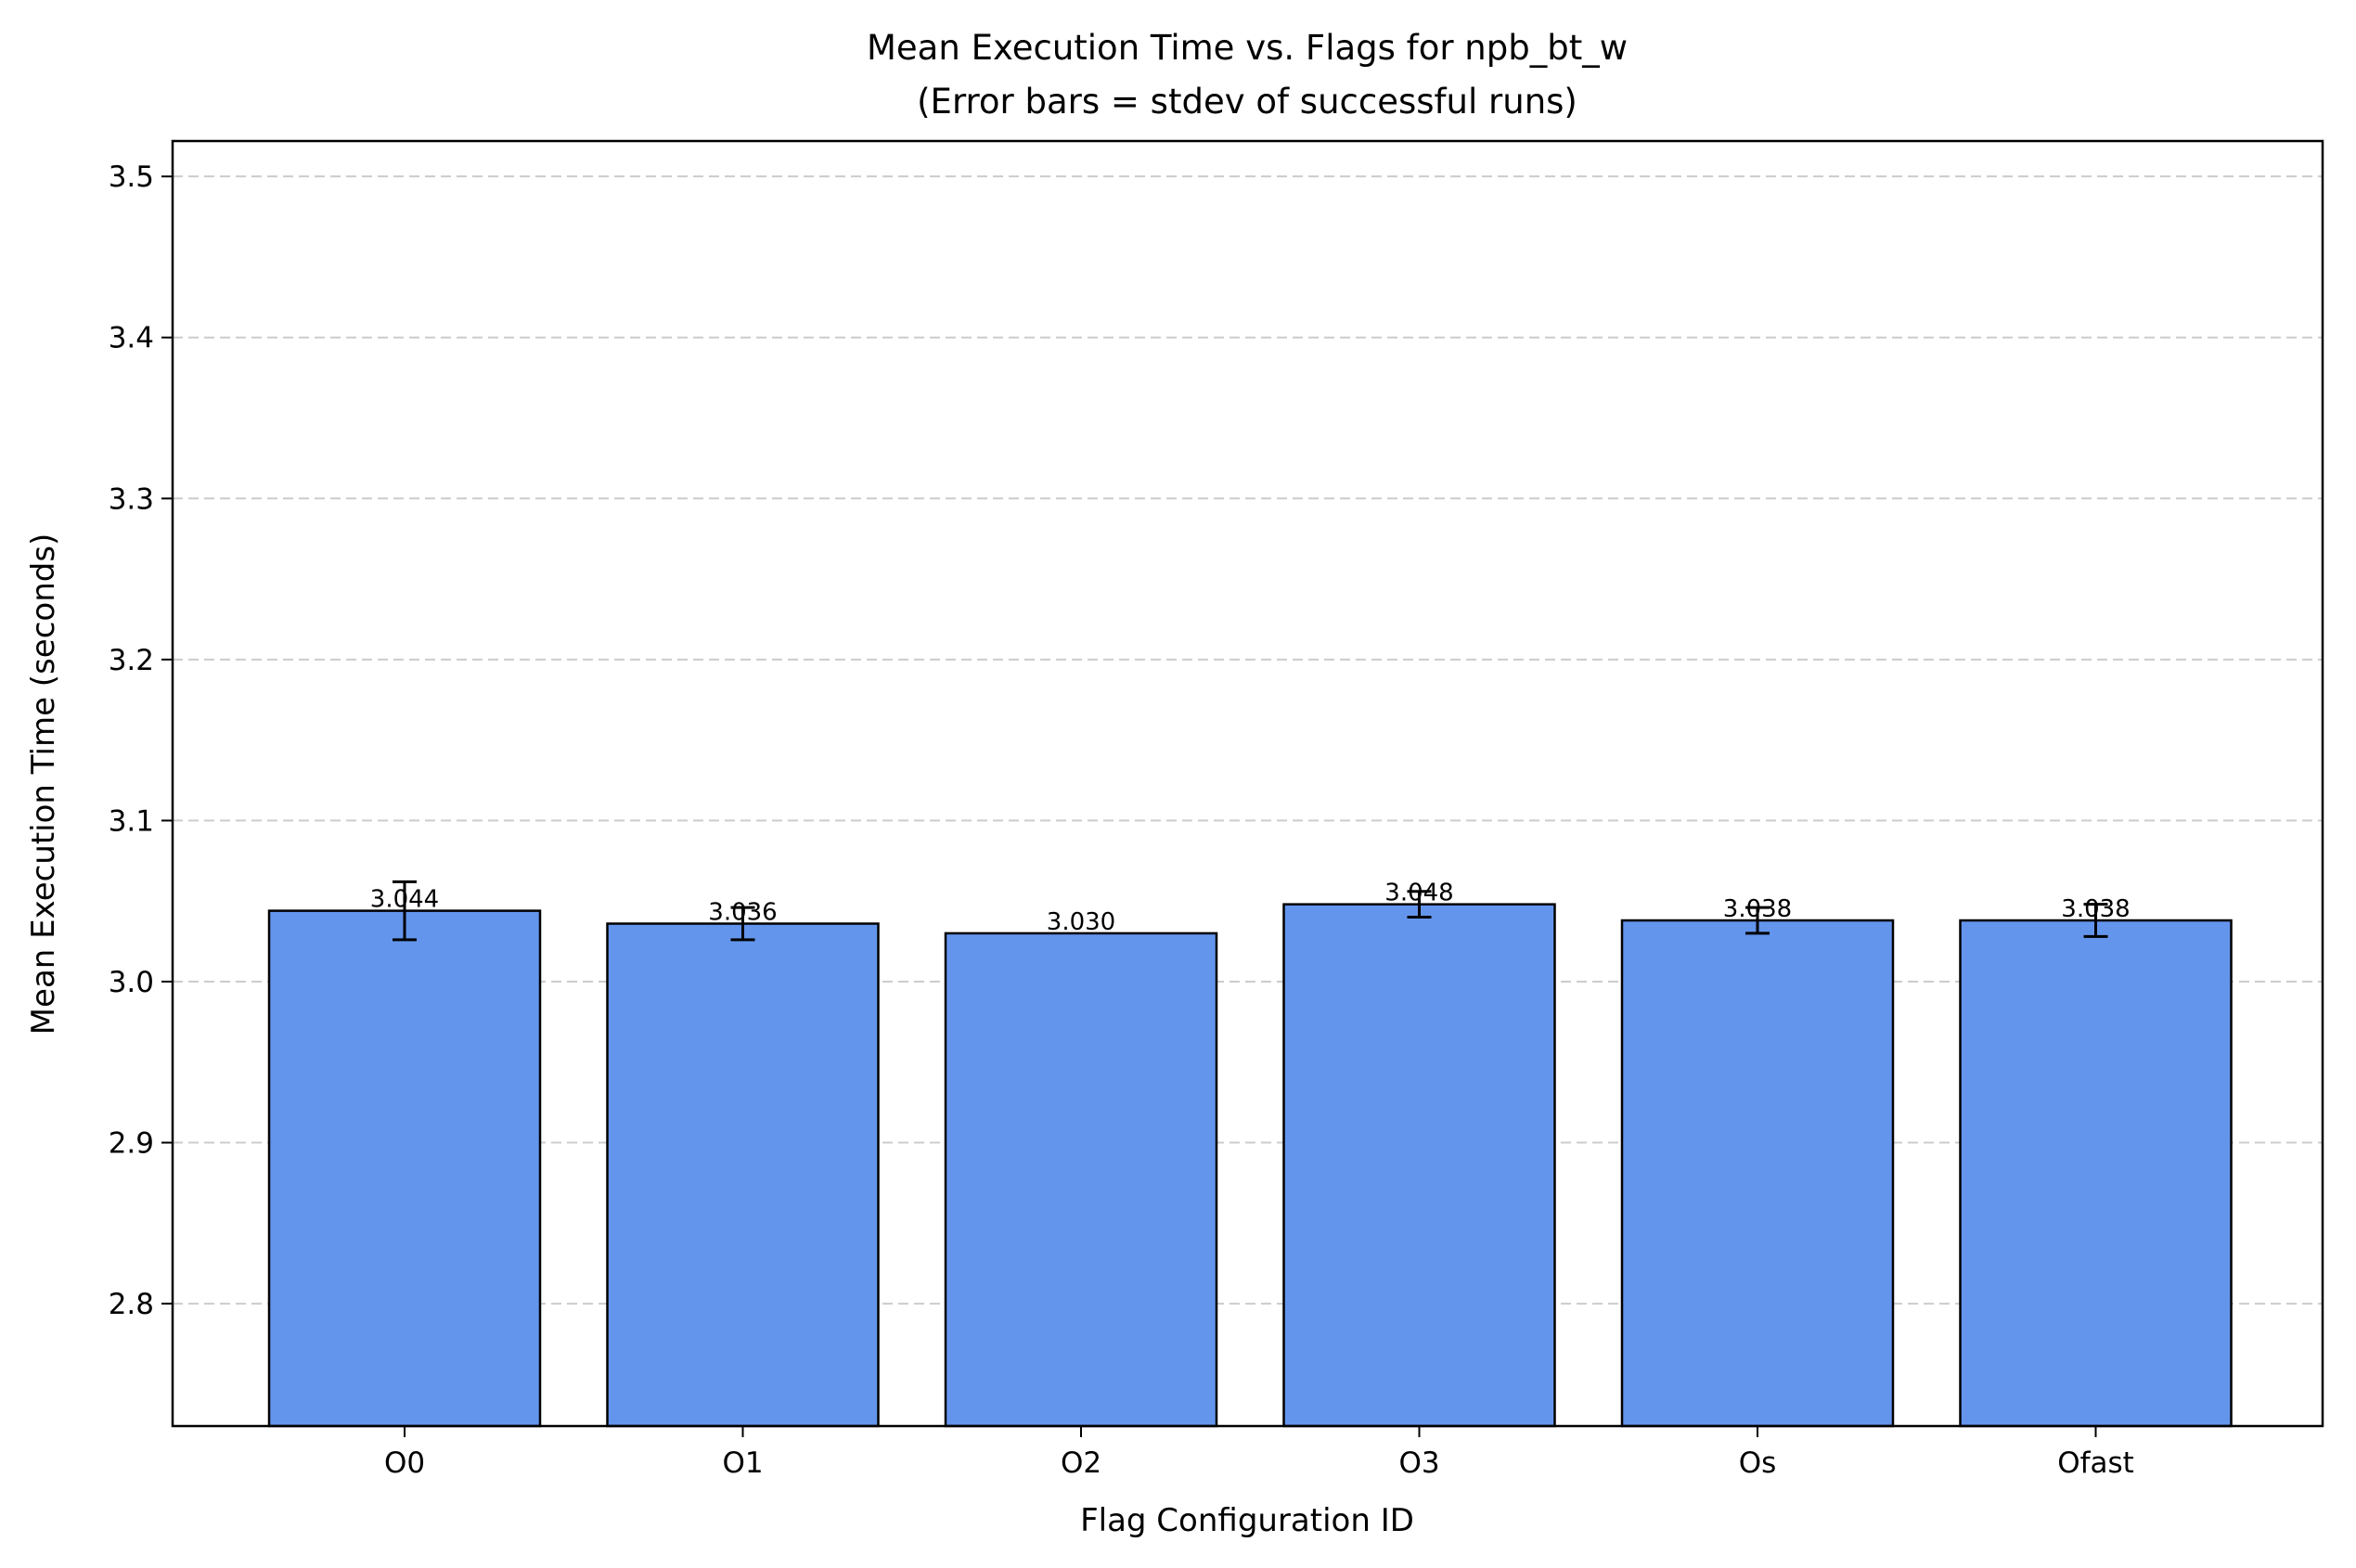 The width and height of the screenshot is (2356, 1568). What do you see at coordinates (405, 1463) in the screenshot?
I see `x-tick-label: O0` at bounding box center [405, 1463].